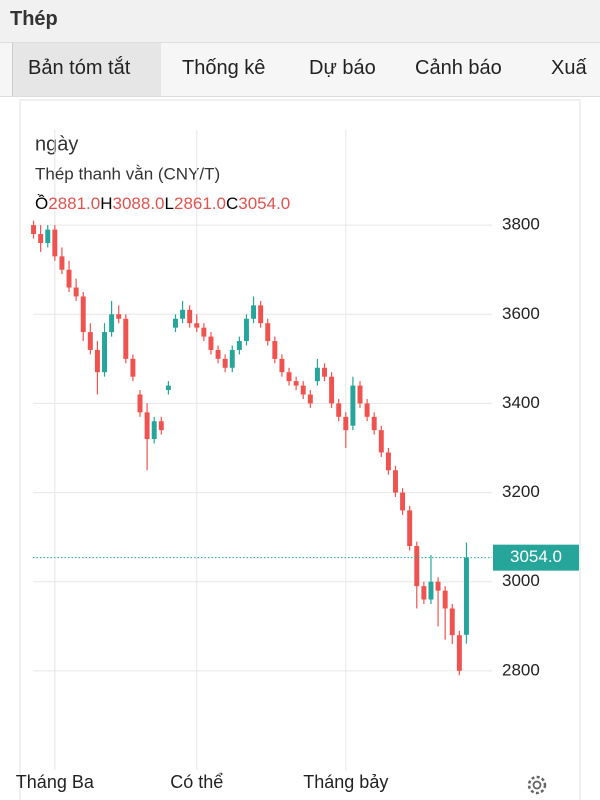  Describe the element at coordinates (537, 785) in the screenshot. I see `settings-icon` at that location.